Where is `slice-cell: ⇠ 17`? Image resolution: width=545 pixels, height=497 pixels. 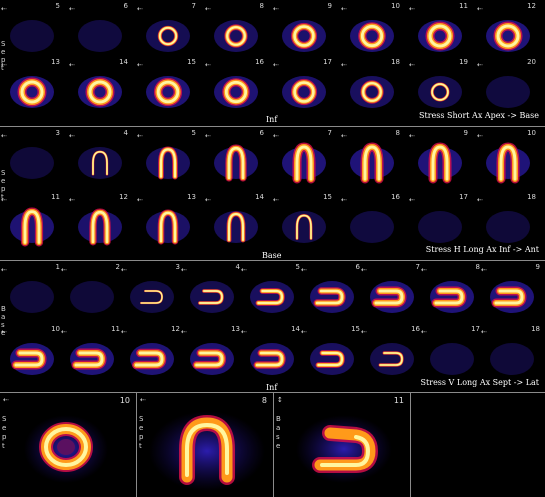 slice-cell: ⇠ 17 is located at coordinates (440, 221).